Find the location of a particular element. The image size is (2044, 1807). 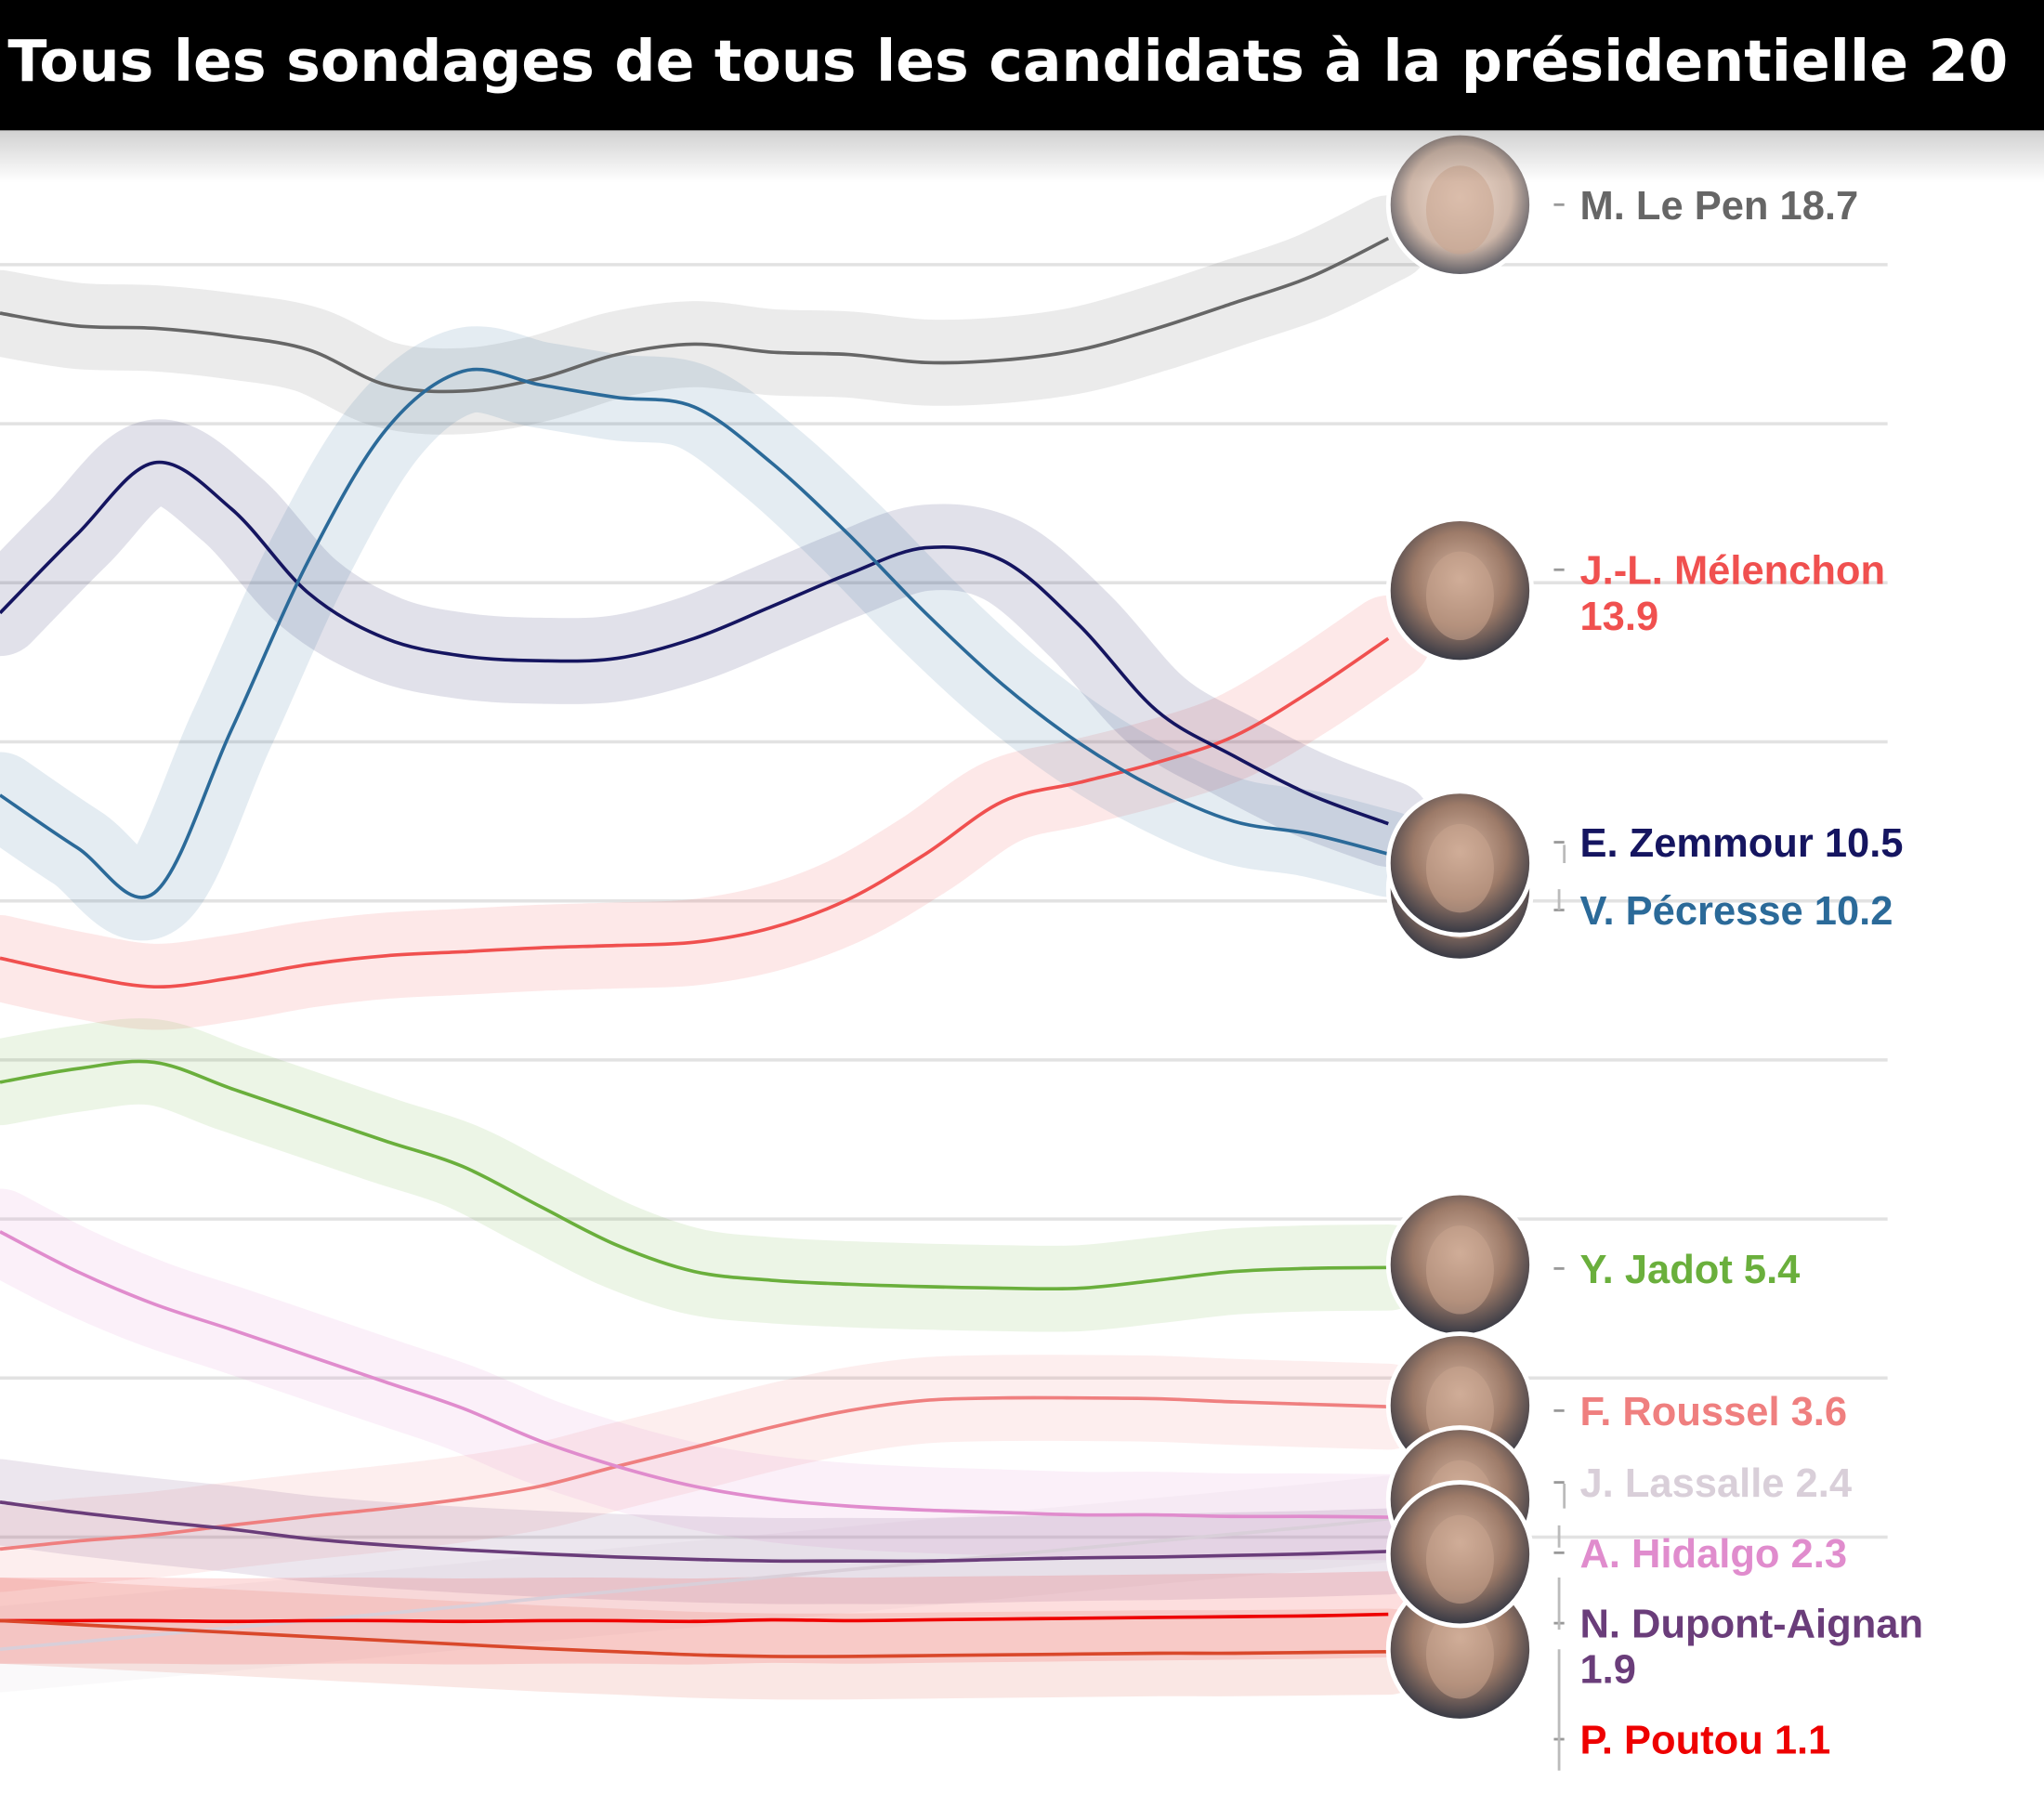

line-f-roussel is located at coordinates (694, 1473).